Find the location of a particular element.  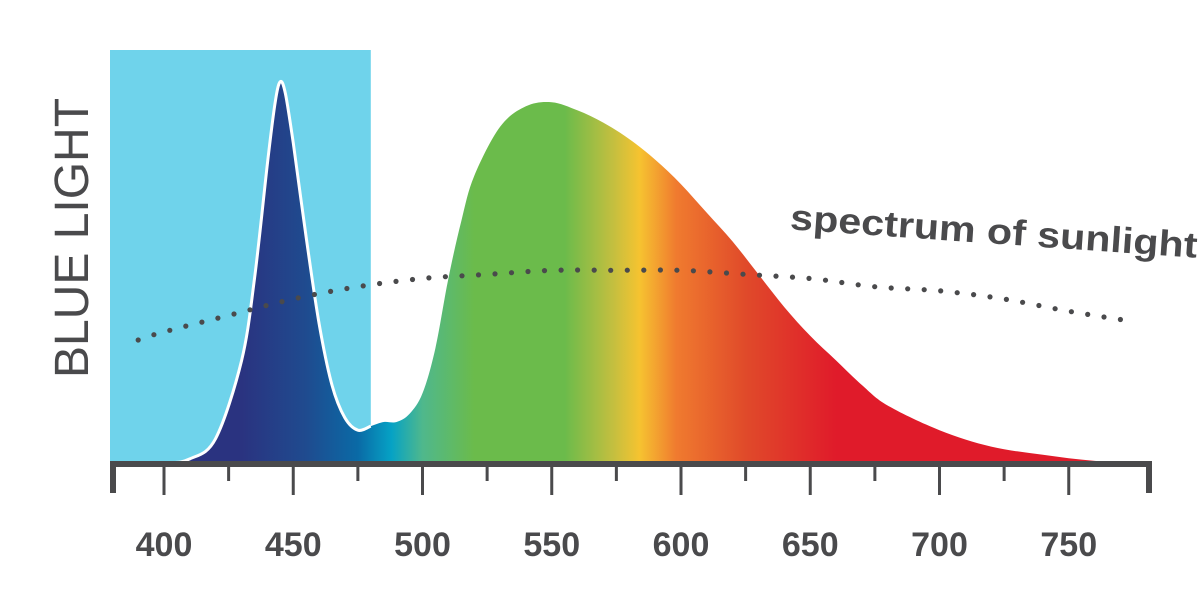

x-axis-line is located at coordinates (631, 464).